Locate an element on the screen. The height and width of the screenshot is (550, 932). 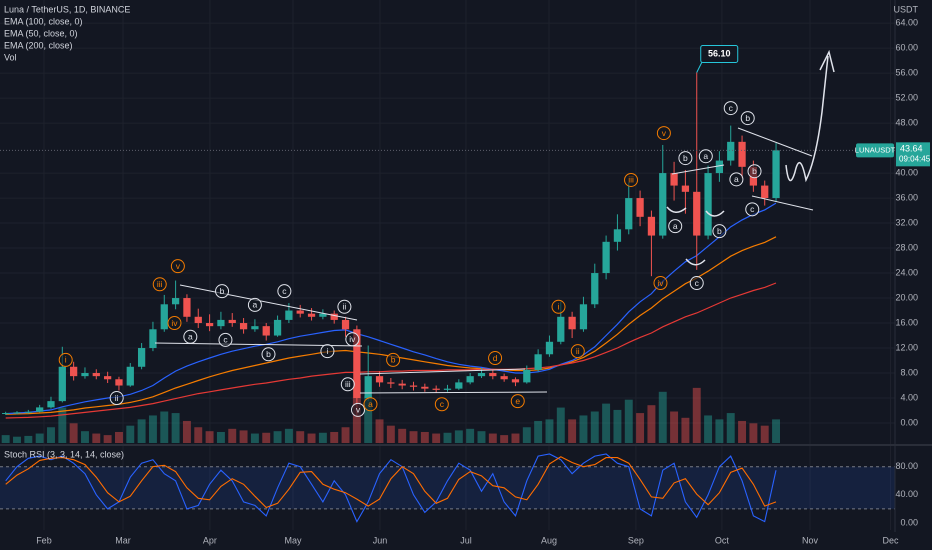
y-tick-label: 64.00 is located at coordinates (906, 22).